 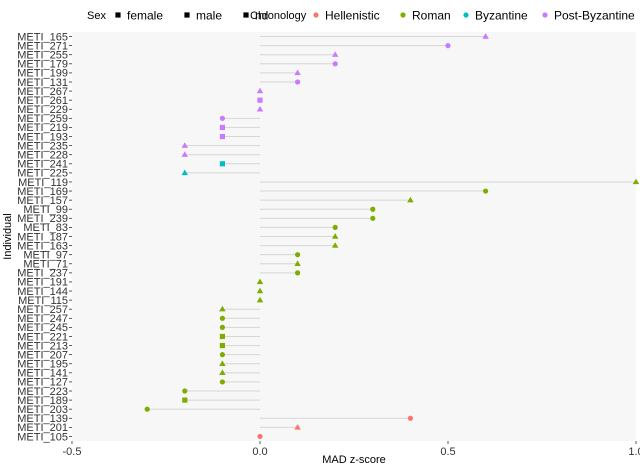 What do you see at coordinates (42, 246) in the screenshot?
I see `y-tick-label-meti-163: METI_163` at bounding box center [42, 246].